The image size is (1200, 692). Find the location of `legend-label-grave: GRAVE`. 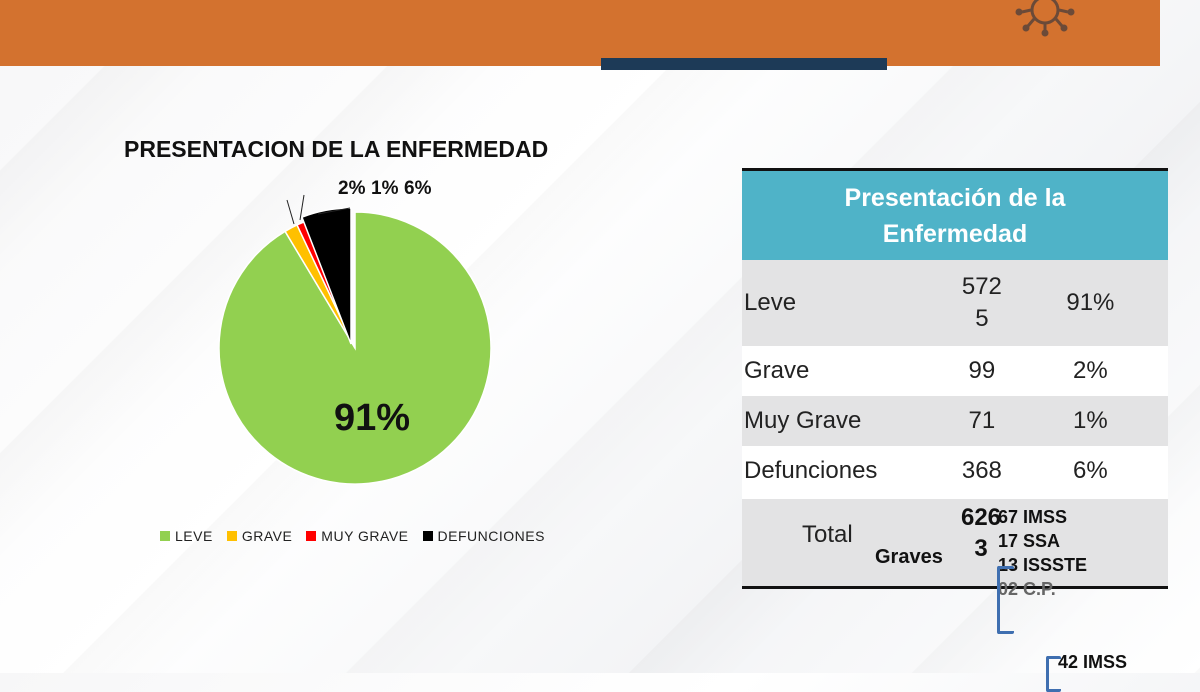

legend-label-grave: GRAVE is located at coordinates (267, 536).